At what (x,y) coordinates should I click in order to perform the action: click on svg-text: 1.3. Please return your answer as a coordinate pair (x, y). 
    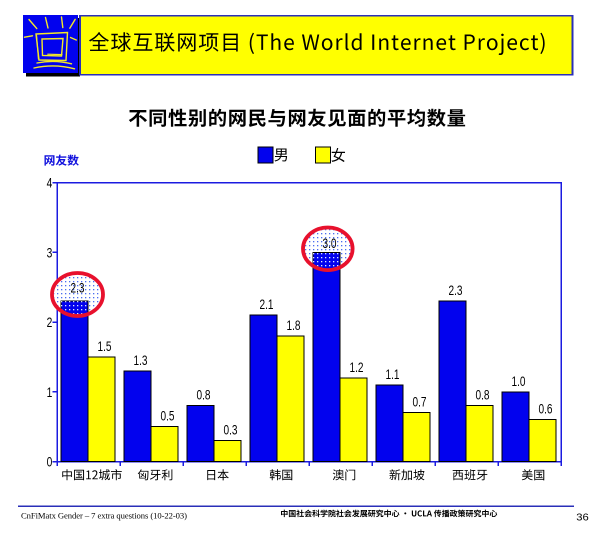
    Looking at the image, I should click on (141, 360).